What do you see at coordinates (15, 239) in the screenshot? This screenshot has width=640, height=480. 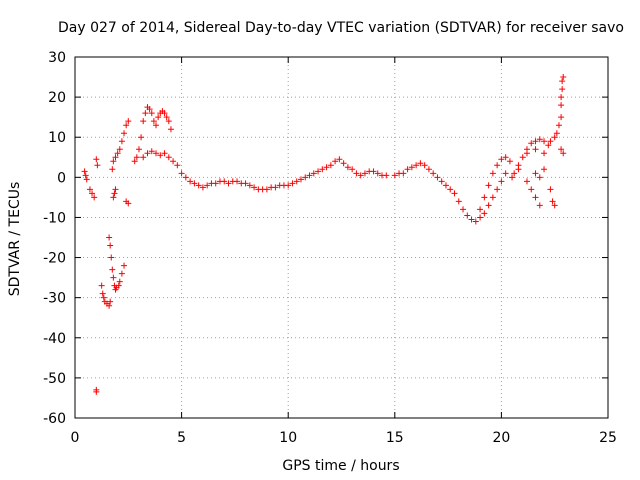 I see `y-axis-title: SDTVAR / TECUs` at bounding box center [15, 239].